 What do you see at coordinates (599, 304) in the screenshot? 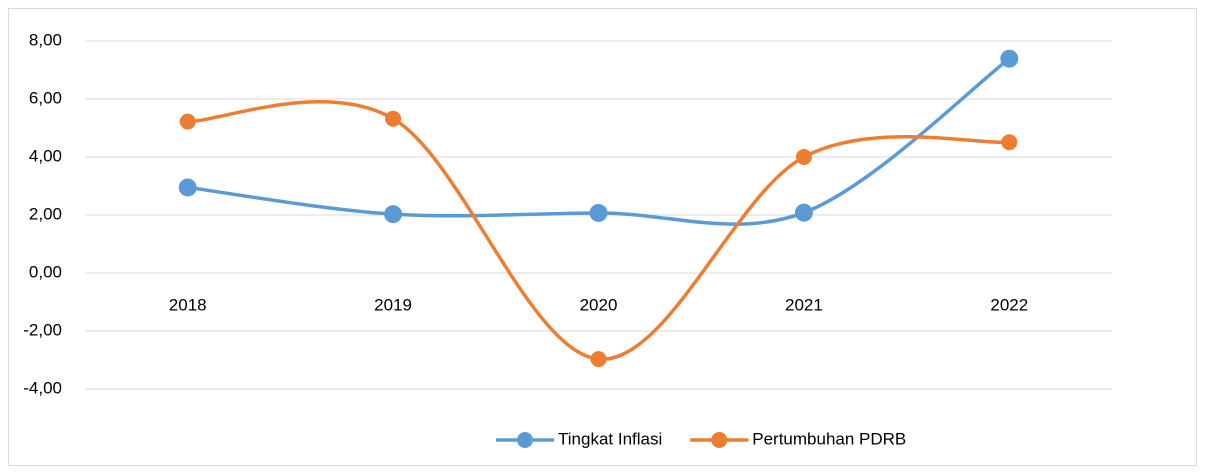
I see `x-tick-label: 2020` at bounding box center [599, 304].